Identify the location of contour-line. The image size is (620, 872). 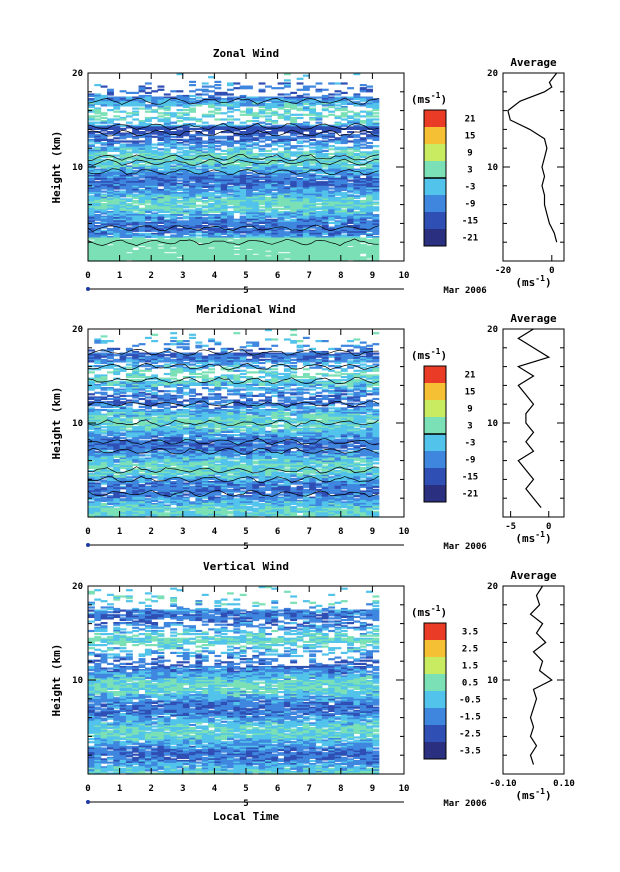
(233, 133).